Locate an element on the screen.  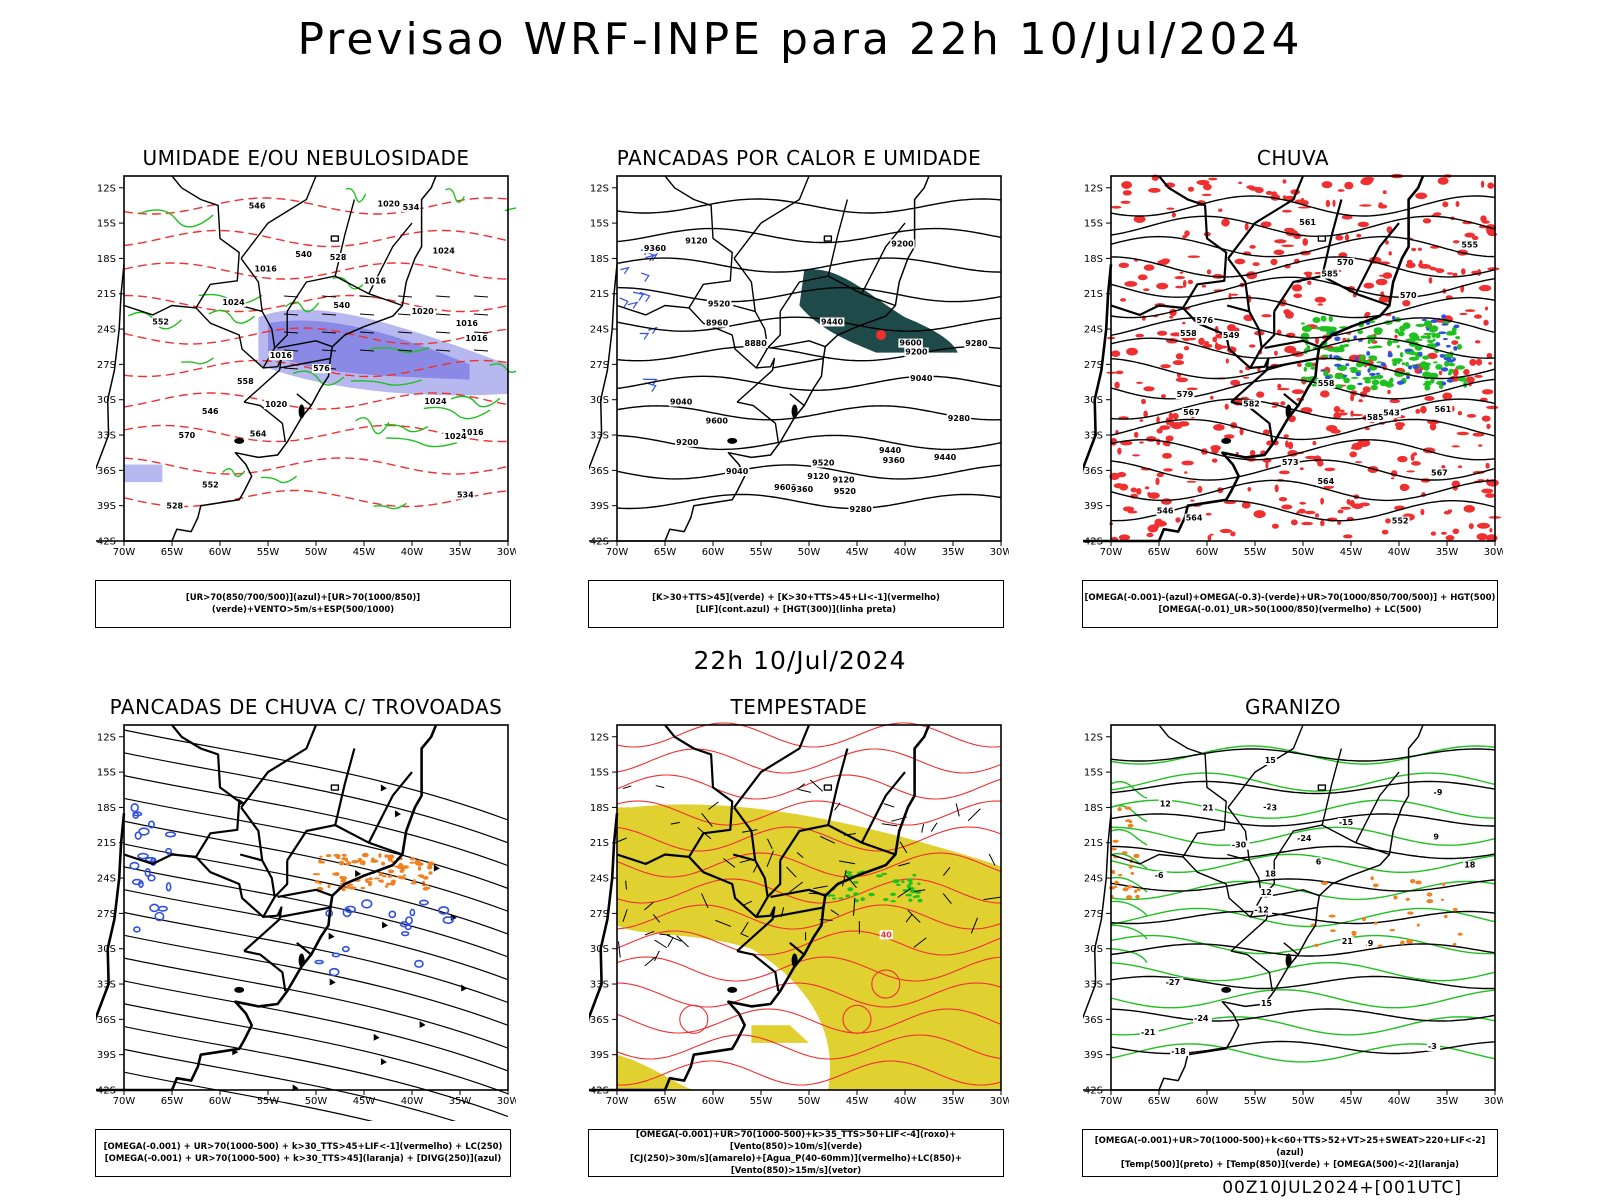
coastline is located at coordinates (760, 908).